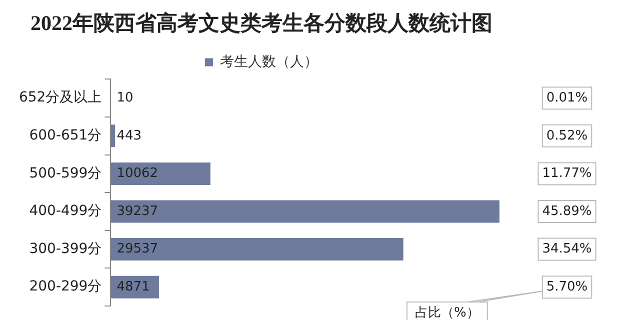 Image resolution: width=640 pixels, height=328 pixels. What do you see at coordinates (60, 98) in the screenshot?
I see `y-tick-label: 652分及以上` at bounding box center [60, 98].